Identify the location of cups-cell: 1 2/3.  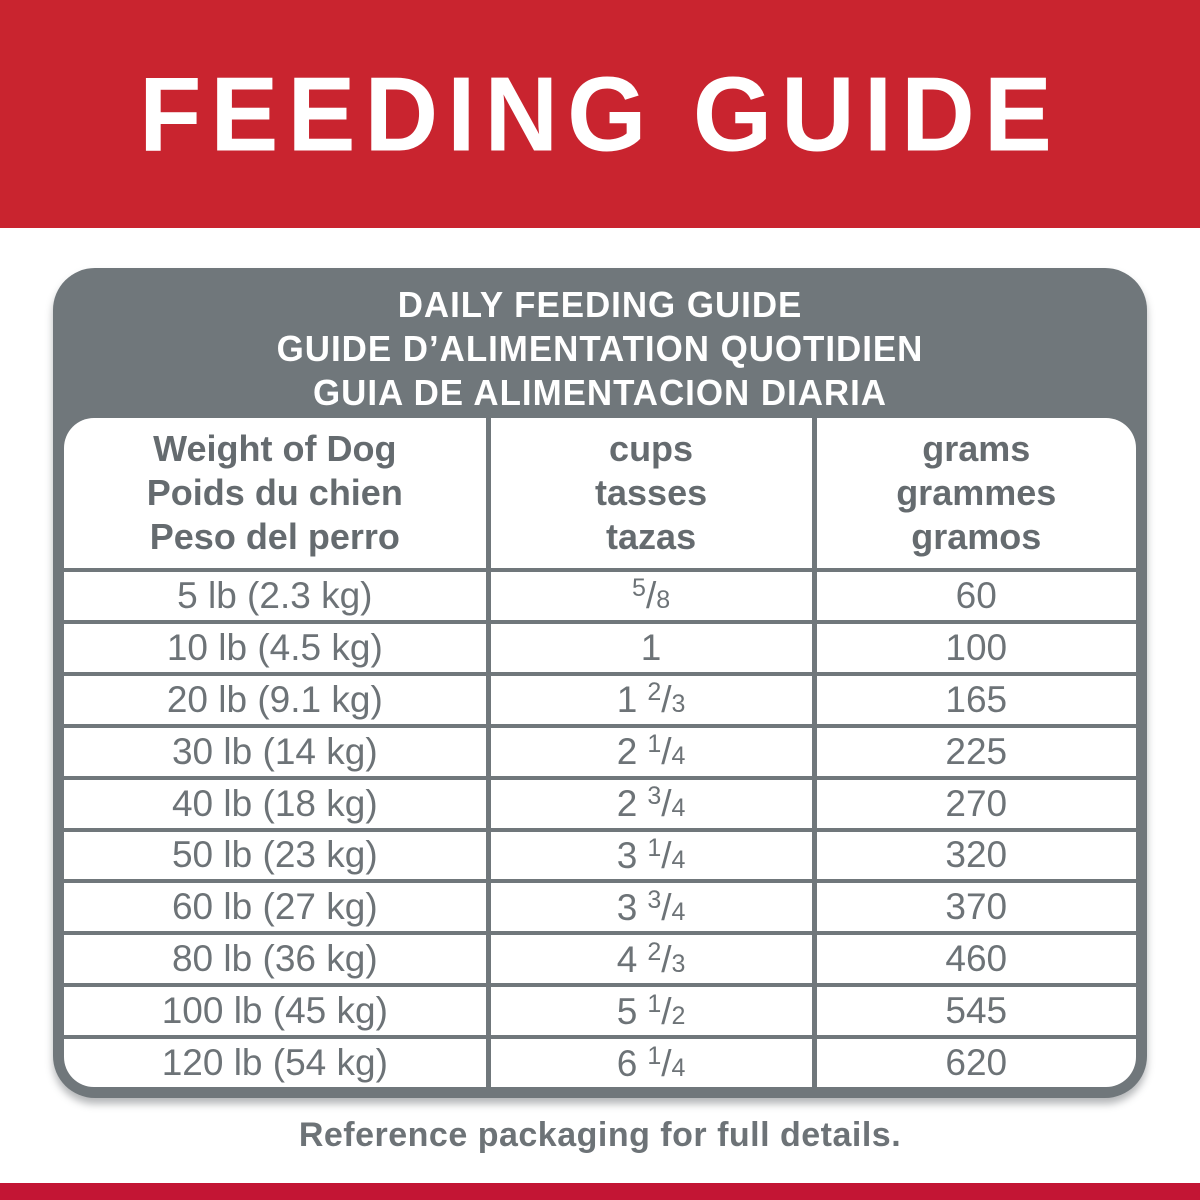
(654, 699).